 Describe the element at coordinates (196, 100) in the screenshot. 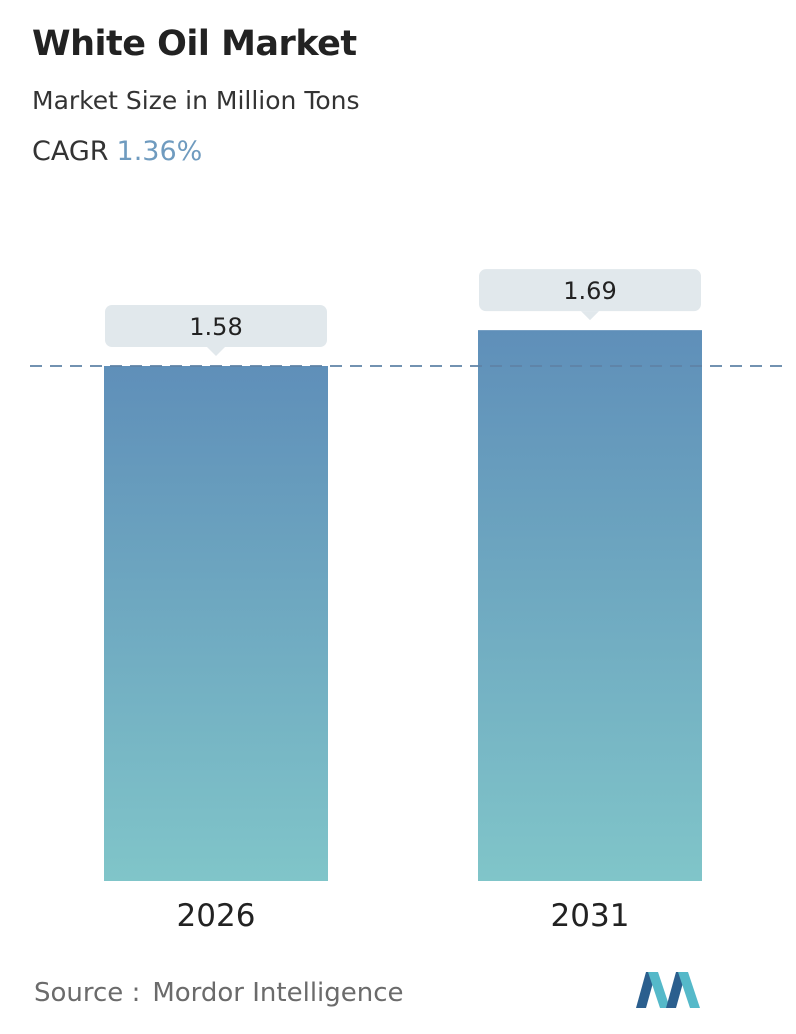

I see `chart-subtitle: Market Size in Million Tons` at that location.